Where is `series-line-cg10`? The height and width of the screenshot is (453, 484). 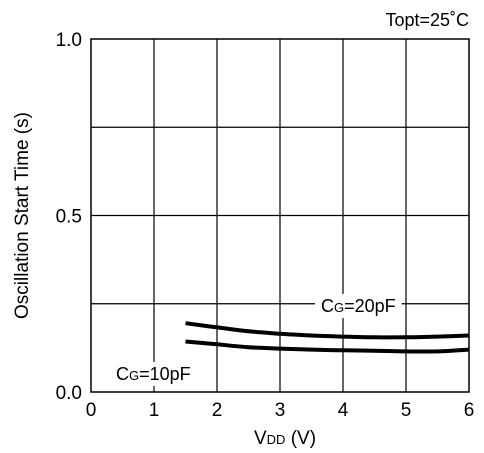 series-line-cg10 is located at coordinates (327, 346).